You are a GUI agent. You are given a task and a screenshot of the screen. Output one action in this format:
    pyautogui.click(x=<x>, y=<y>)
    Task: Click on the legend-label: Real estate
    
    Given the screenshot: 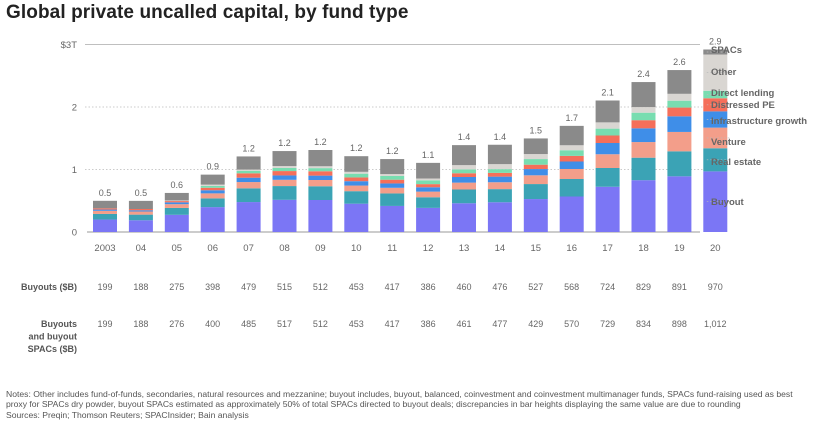 What is the action you would take?
    pyautogui.click(x=736, y=162)
    